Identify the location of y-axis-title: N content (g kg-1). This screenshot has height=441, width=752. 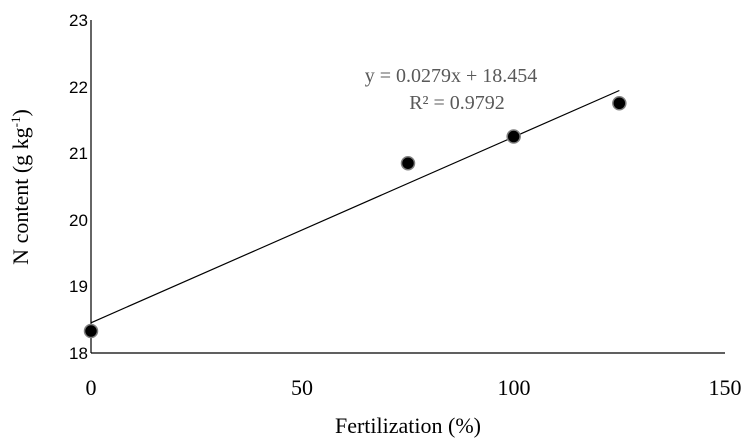
(20, 187).